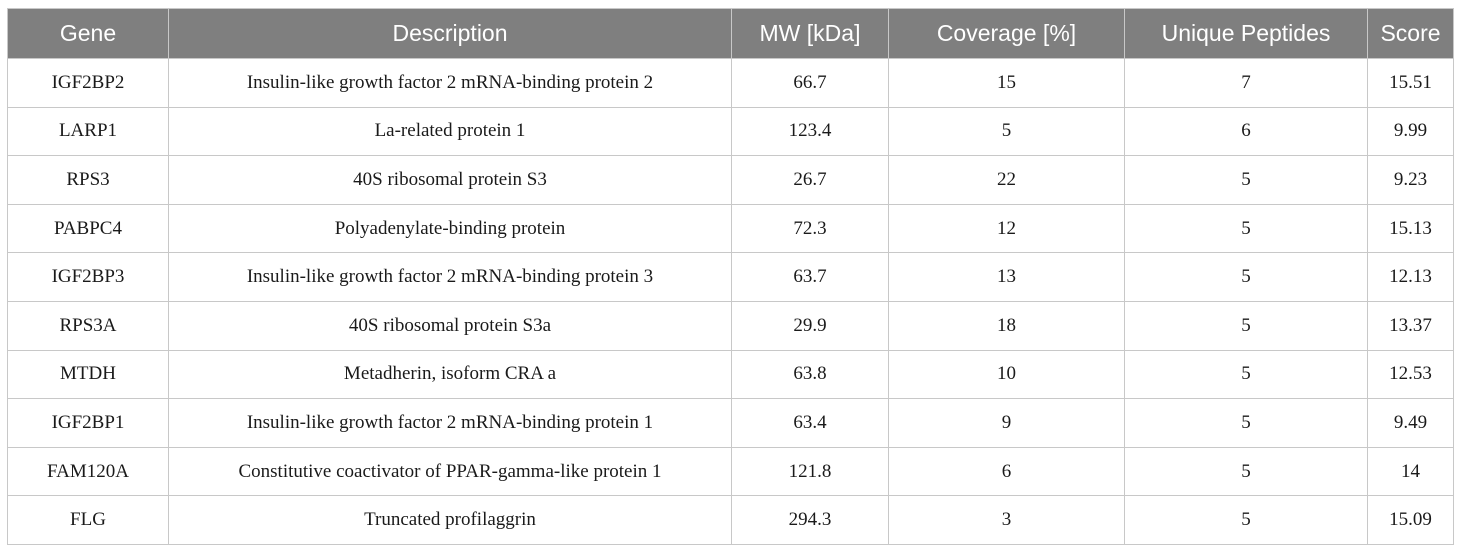 Image resolution: width=1460 pixels, height=551 pixels. I want to click on cell-description: Metadherin, isoform CRA a, so click(450, 374).